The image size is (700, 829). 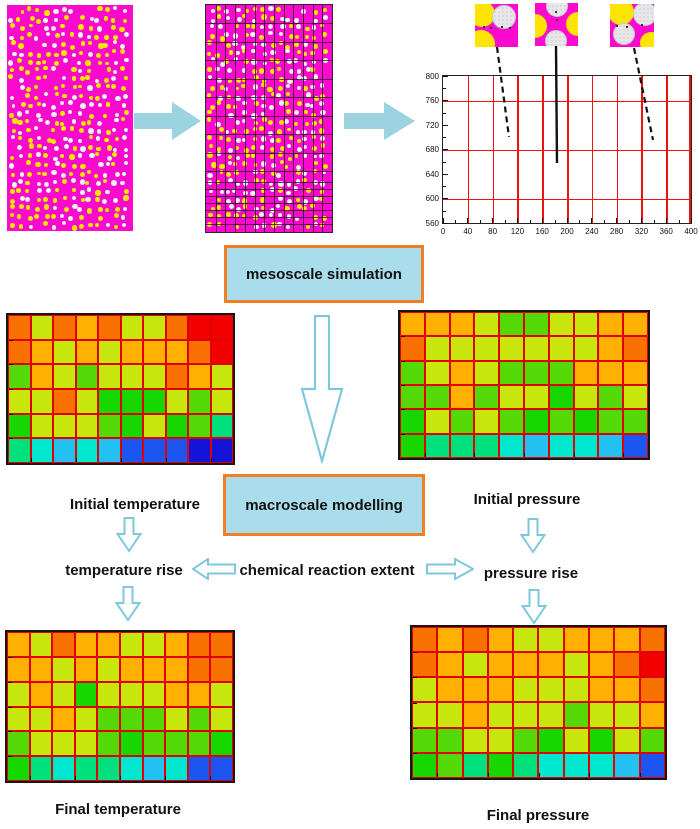 What do you see at coordinates (517, 231) in the screenshot?
I see `x-tick-label: 120` at bounding box center [517, 231].